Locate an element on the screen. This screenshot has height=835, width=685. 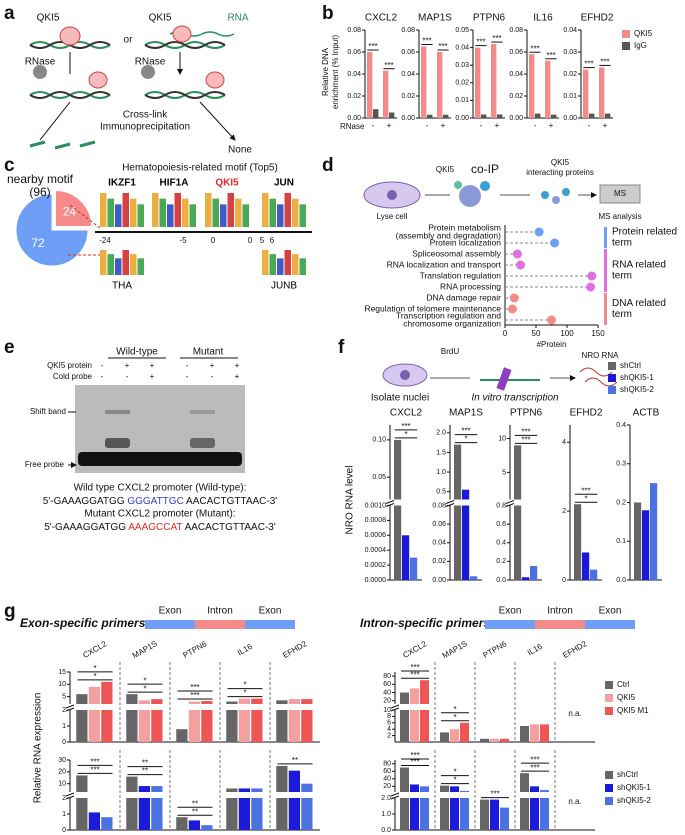
label: MS analysis is located at coordinates (619, 216).